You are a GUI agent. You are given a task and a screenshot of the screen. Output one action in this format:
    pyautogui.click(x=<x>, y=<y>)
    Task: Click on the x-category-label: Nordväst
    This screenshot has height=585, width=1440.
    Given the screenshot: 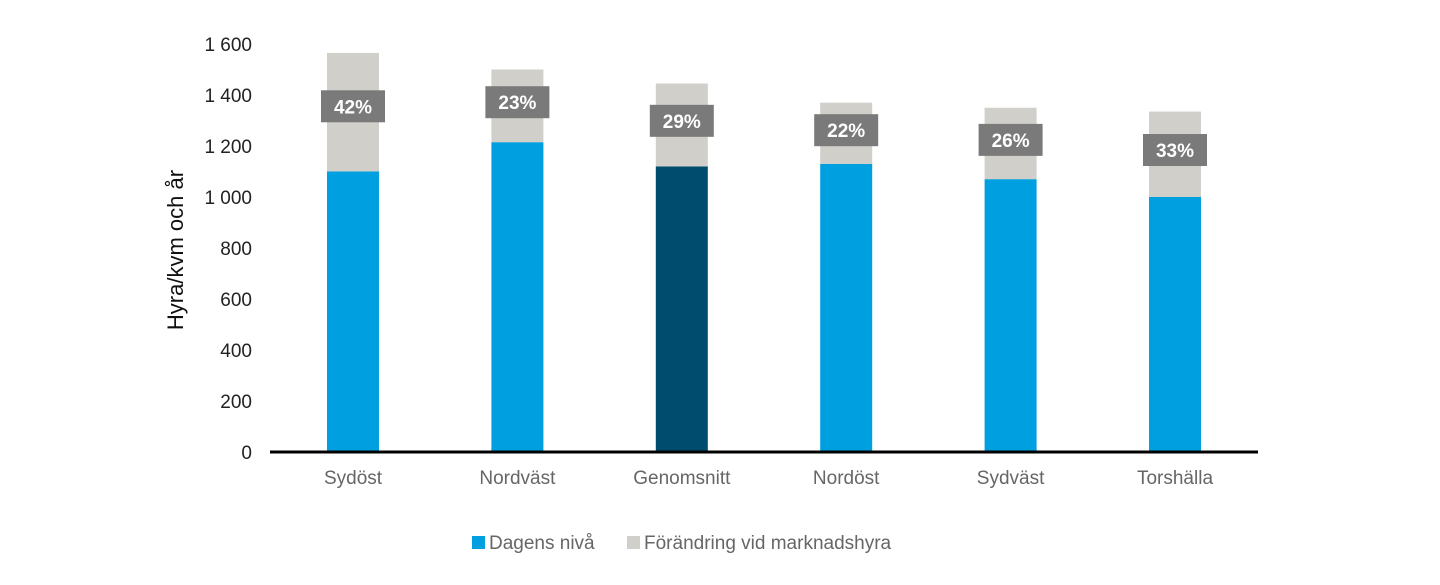 What is the action you would take?
    pyautogui.click(x=517, y=478)
    